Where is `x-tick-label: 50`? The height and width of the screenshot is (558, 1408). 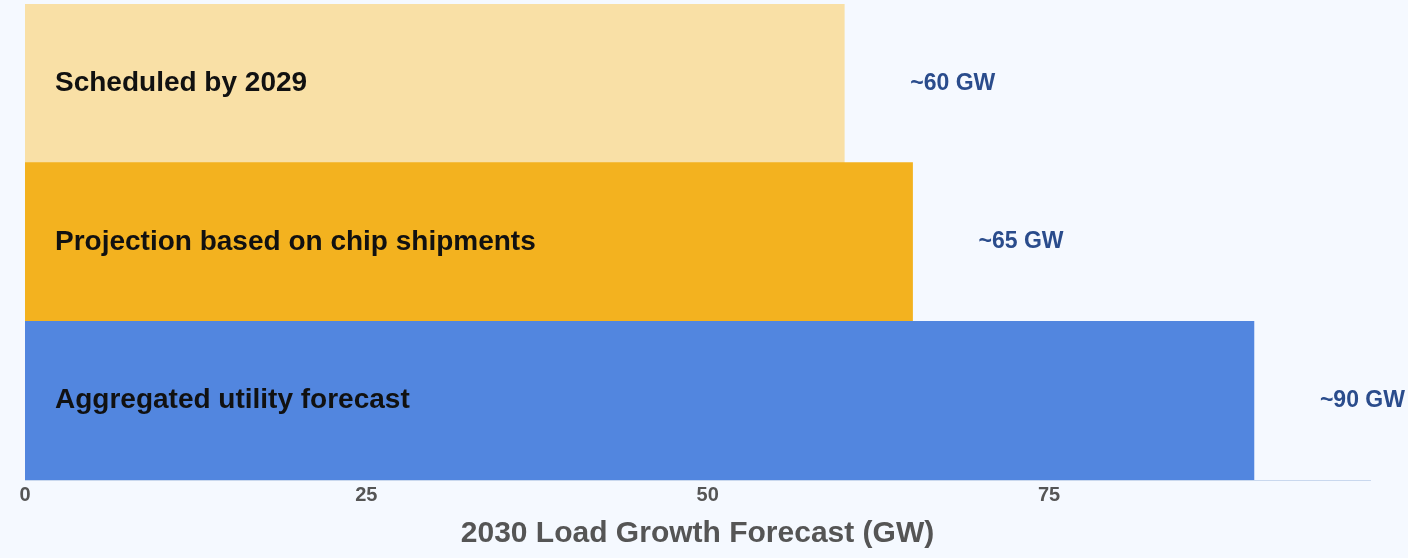
x-tick-label: 50 is located at coordinates (707, 493).